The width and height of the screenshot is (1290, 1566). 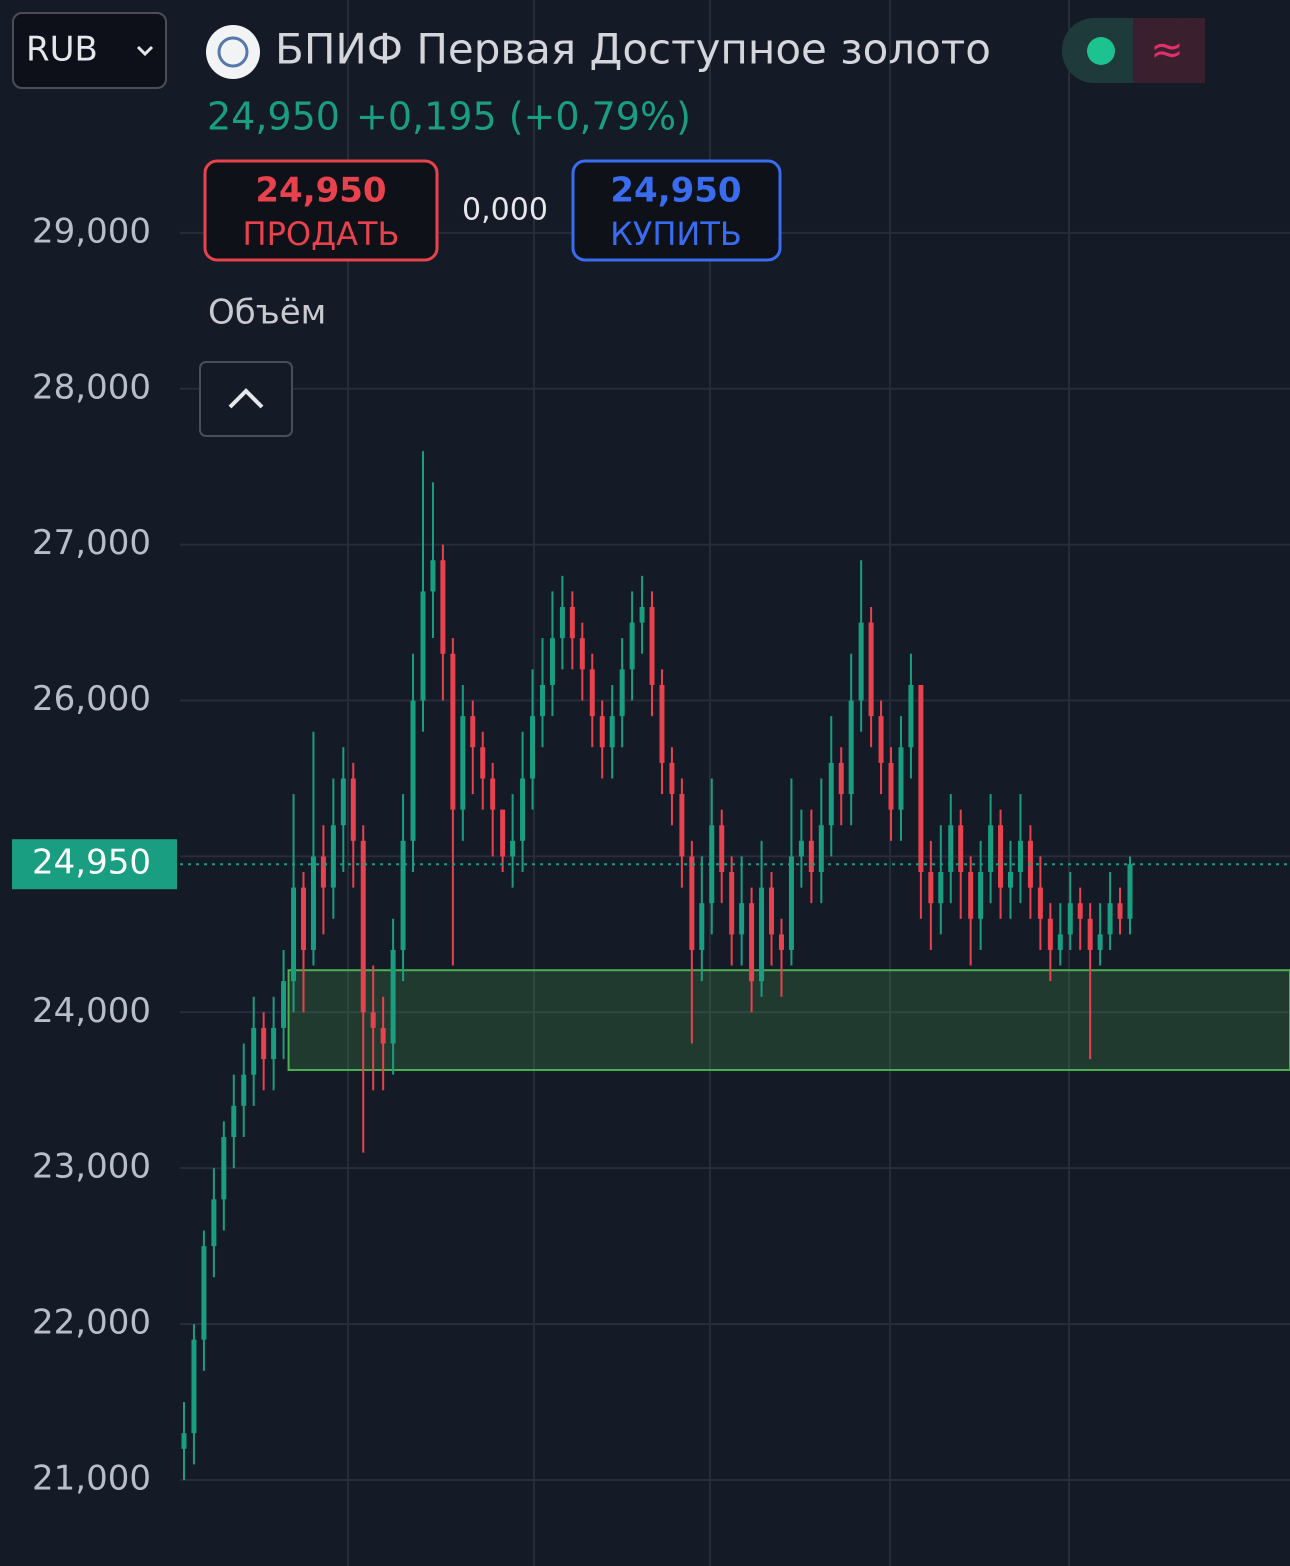 What do you see at coordinates (1101, 51) in the screenshot?
I see `toggle-dot` at bounding box center [1101, 51].